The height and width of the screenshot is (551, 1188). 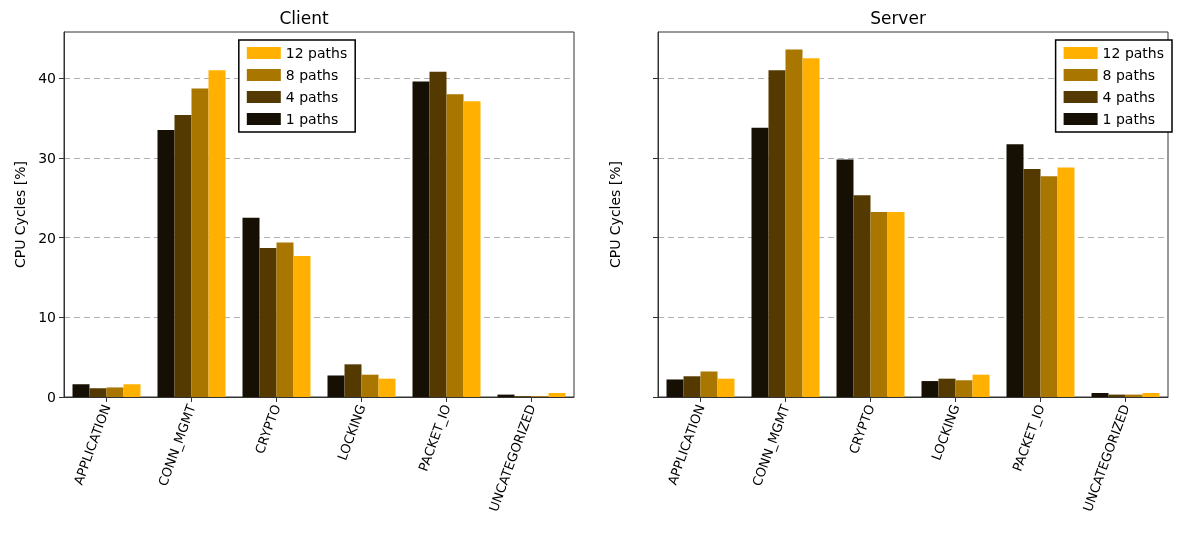 What do you see at coordinates (47, 78) in the screenshot?
I see `y-tick-label: 40` at bounding box center [47, 78].